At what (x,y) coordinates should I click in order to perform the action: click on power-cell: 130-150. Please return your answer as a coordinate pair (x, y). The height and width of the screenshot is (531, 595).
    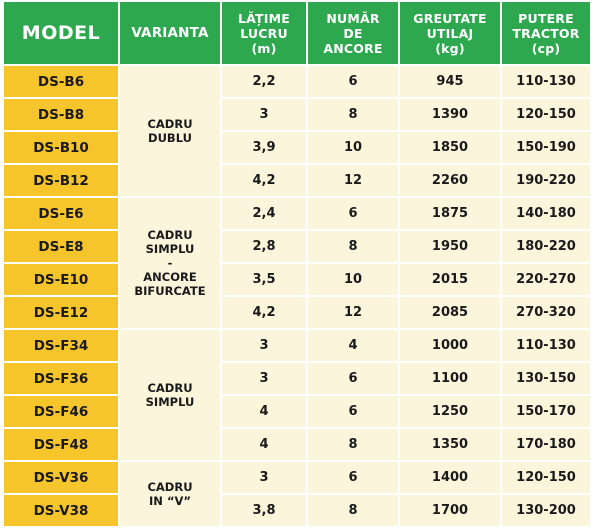
    Looking at the image, I should click on (547, 379).